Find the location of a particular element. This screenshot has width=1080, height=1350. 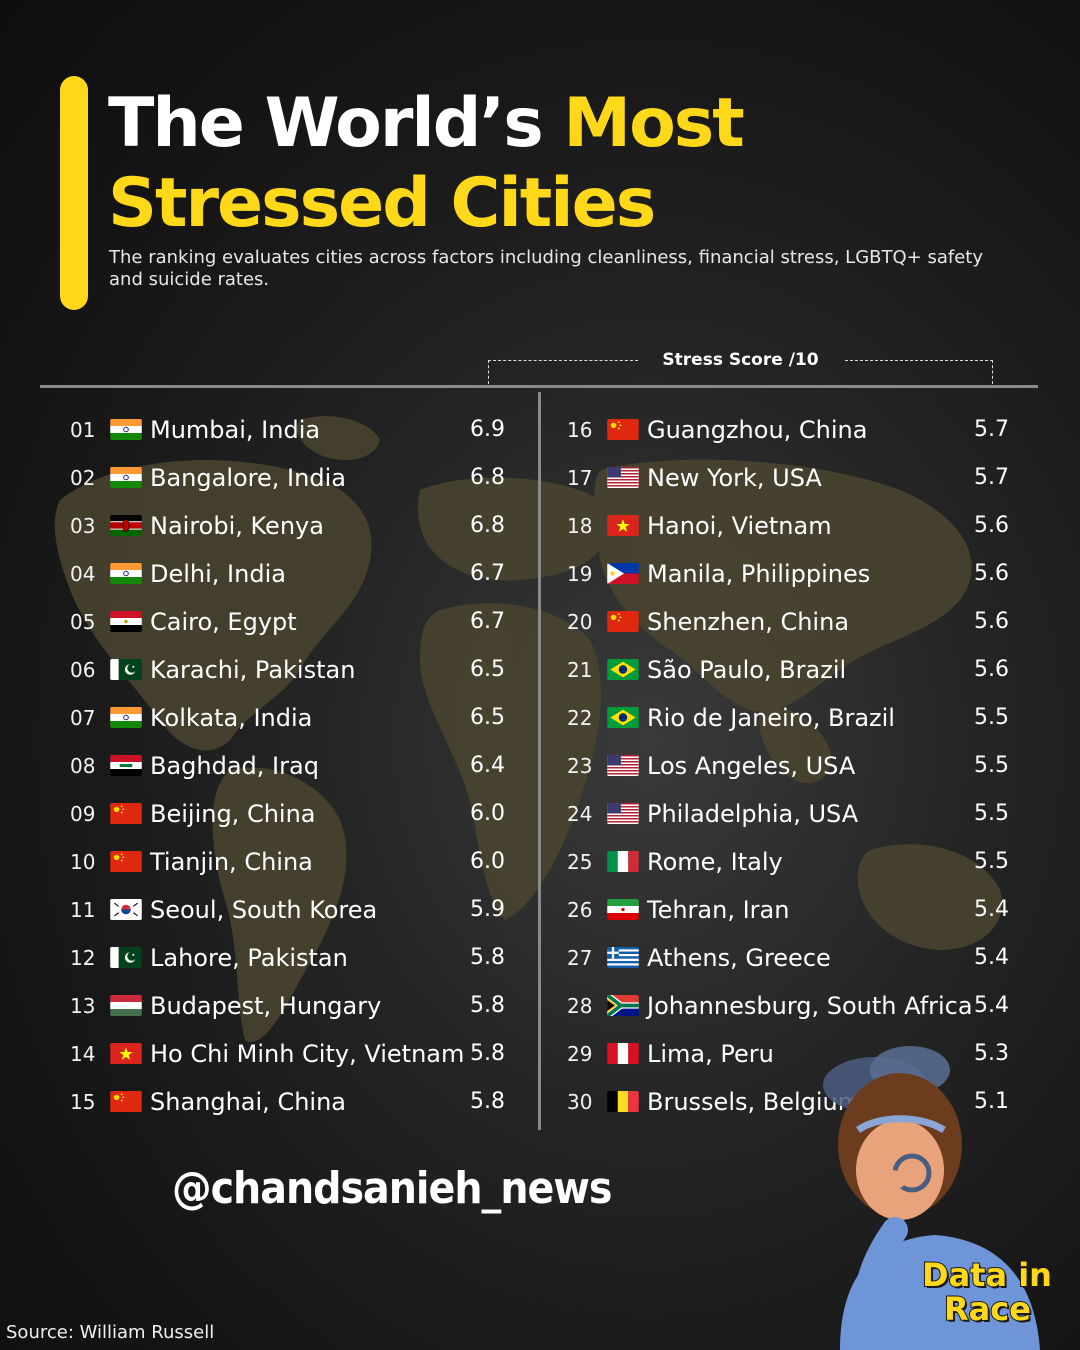

title-yellow-part-2: Stressed Cities is located at coordinates (382, 203).